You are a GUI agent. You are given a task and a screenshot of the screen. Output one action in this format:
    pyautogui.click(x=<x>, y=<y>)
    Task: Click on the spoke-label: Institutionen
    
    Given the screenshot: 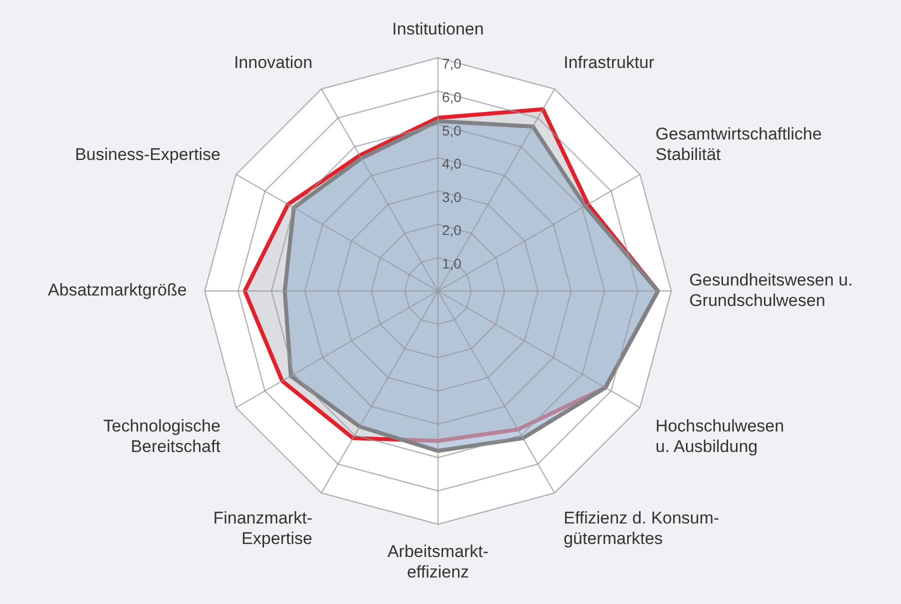 What is the action you would take?
    pyautogui.click(x=438, y=28)
    